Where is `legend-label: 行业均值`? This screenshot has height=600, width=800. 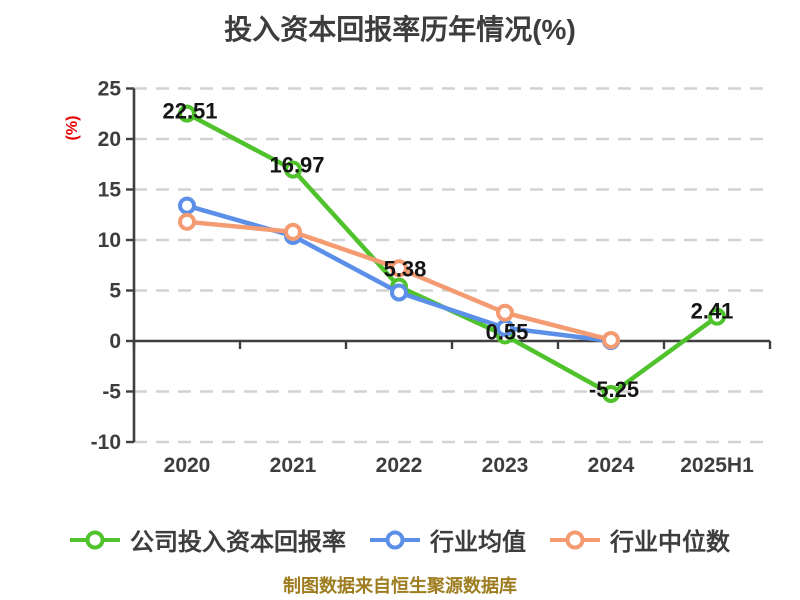 legend-label: 行业均值 is located at coordinates (478, 542).